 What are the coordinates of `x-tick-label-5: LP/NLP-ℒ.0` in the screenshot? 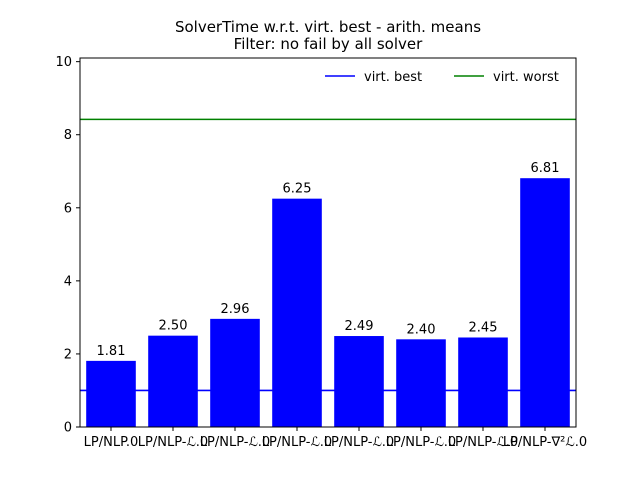 It's located at (421, 442).